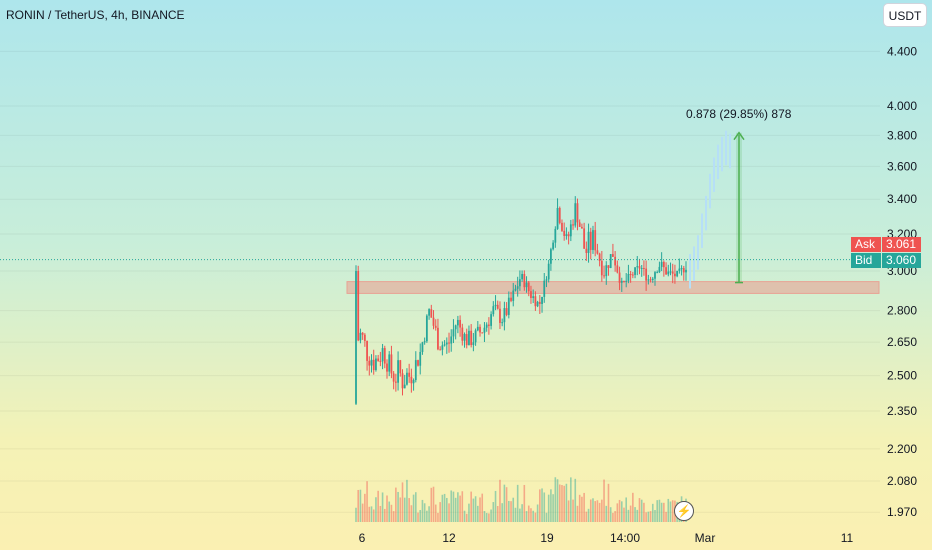 The height and width of the screenshot is (550, 932). Describe the element at coordinates (521, 300) in the screenshot. I see `candles` at that location.